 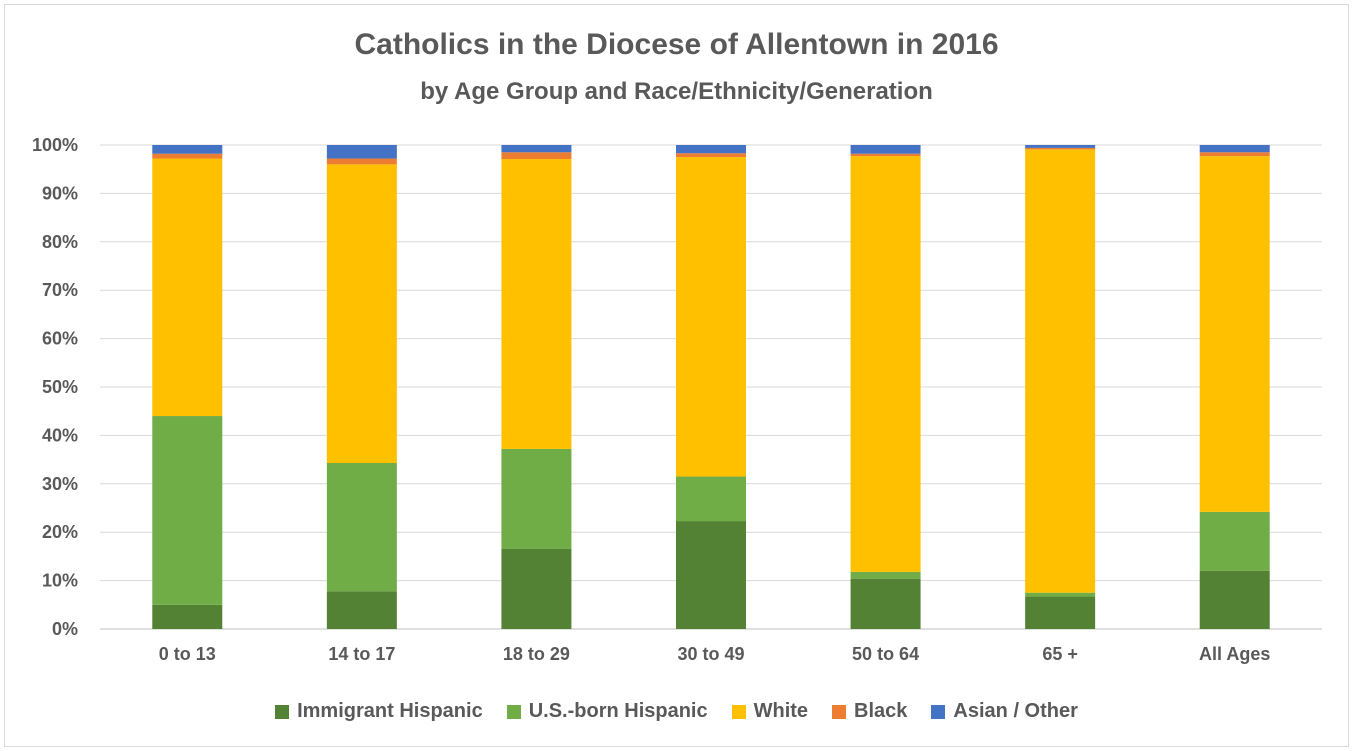 What do you see at coordinates (1060, 654) in the screenshot?
I see `x-tick-label: 65 +` at bounding box center [1060, 654].